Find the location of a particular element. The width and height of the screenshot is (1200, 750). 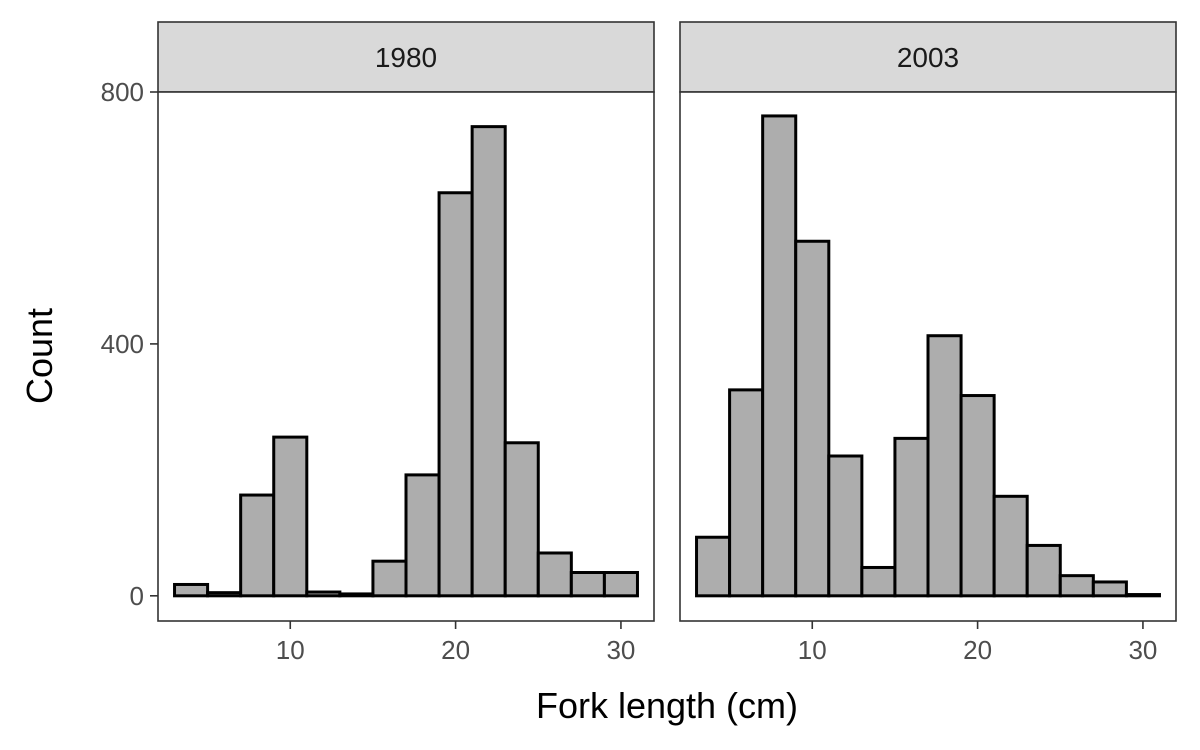

x-axis-title: Fork length (cm) is located at coordinates (667, 705).